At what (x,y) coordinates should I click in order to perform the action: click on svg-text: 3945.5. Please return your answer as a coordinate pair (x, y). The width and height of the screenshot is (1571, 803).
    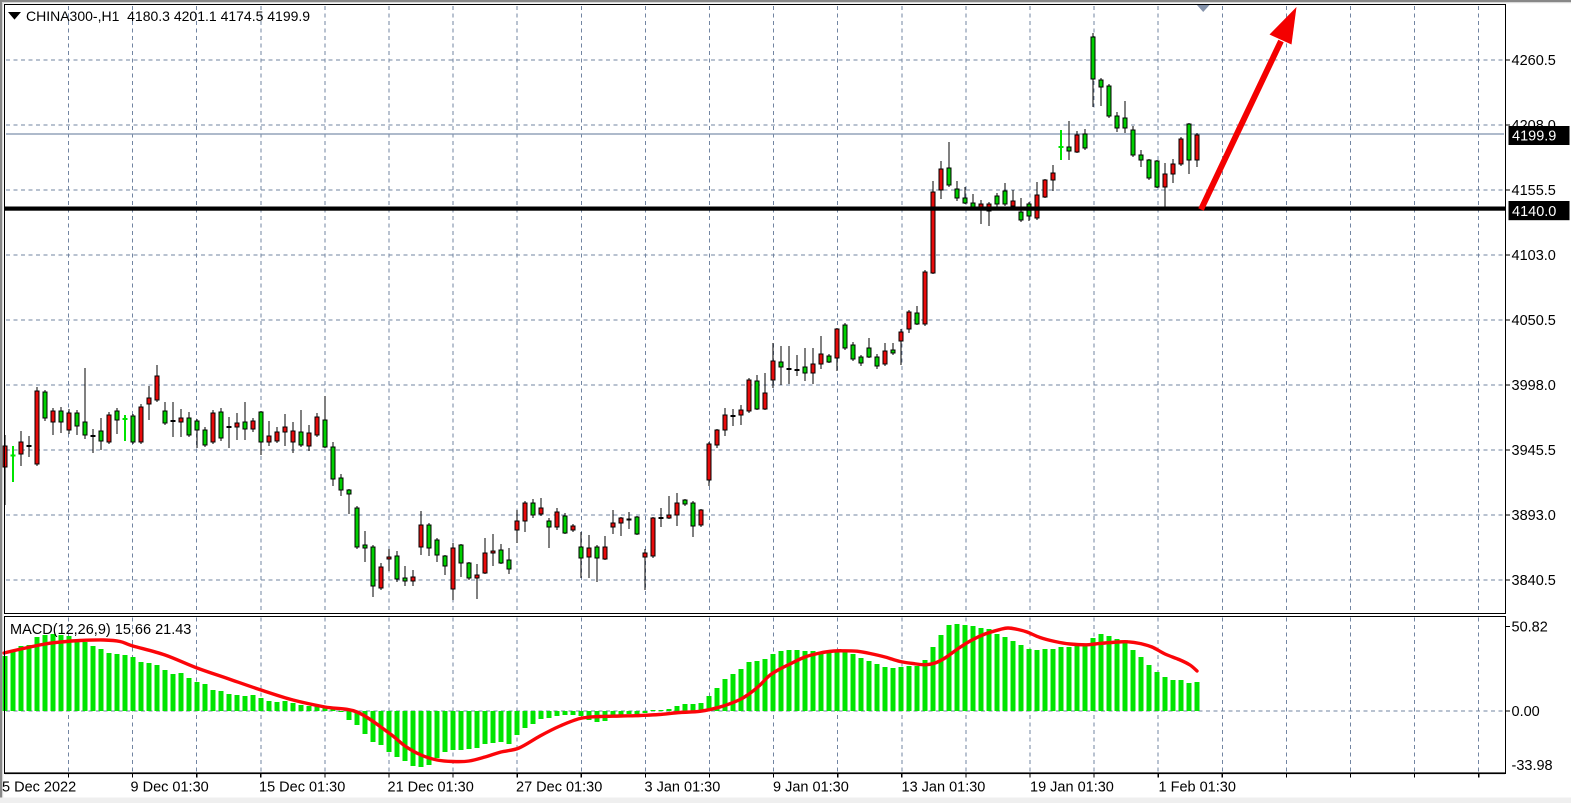
    Looking at the image, I should click on (1534, 451).